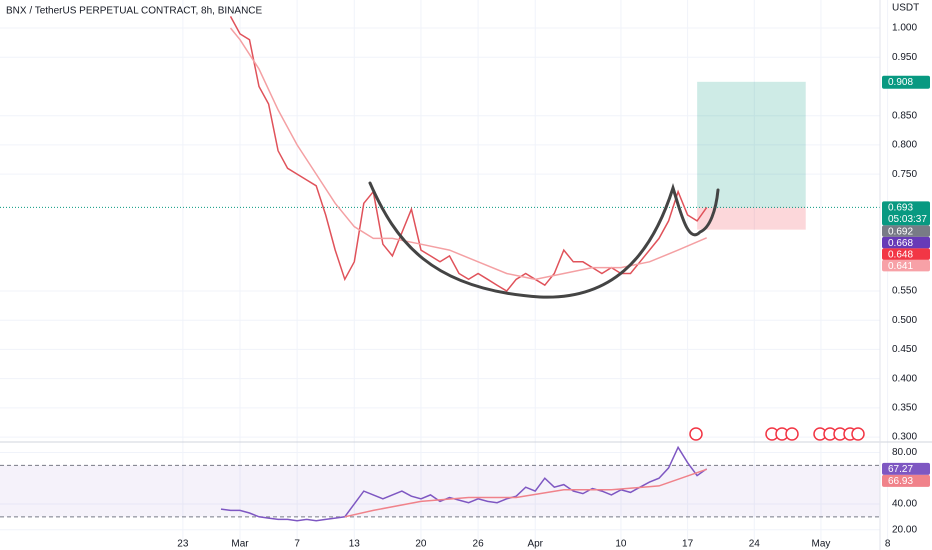 This screenshot has width=932, height=550. Describe the element at coordinates (820, 544) in the screenshot. I see `x-tick-label: May` at that location.